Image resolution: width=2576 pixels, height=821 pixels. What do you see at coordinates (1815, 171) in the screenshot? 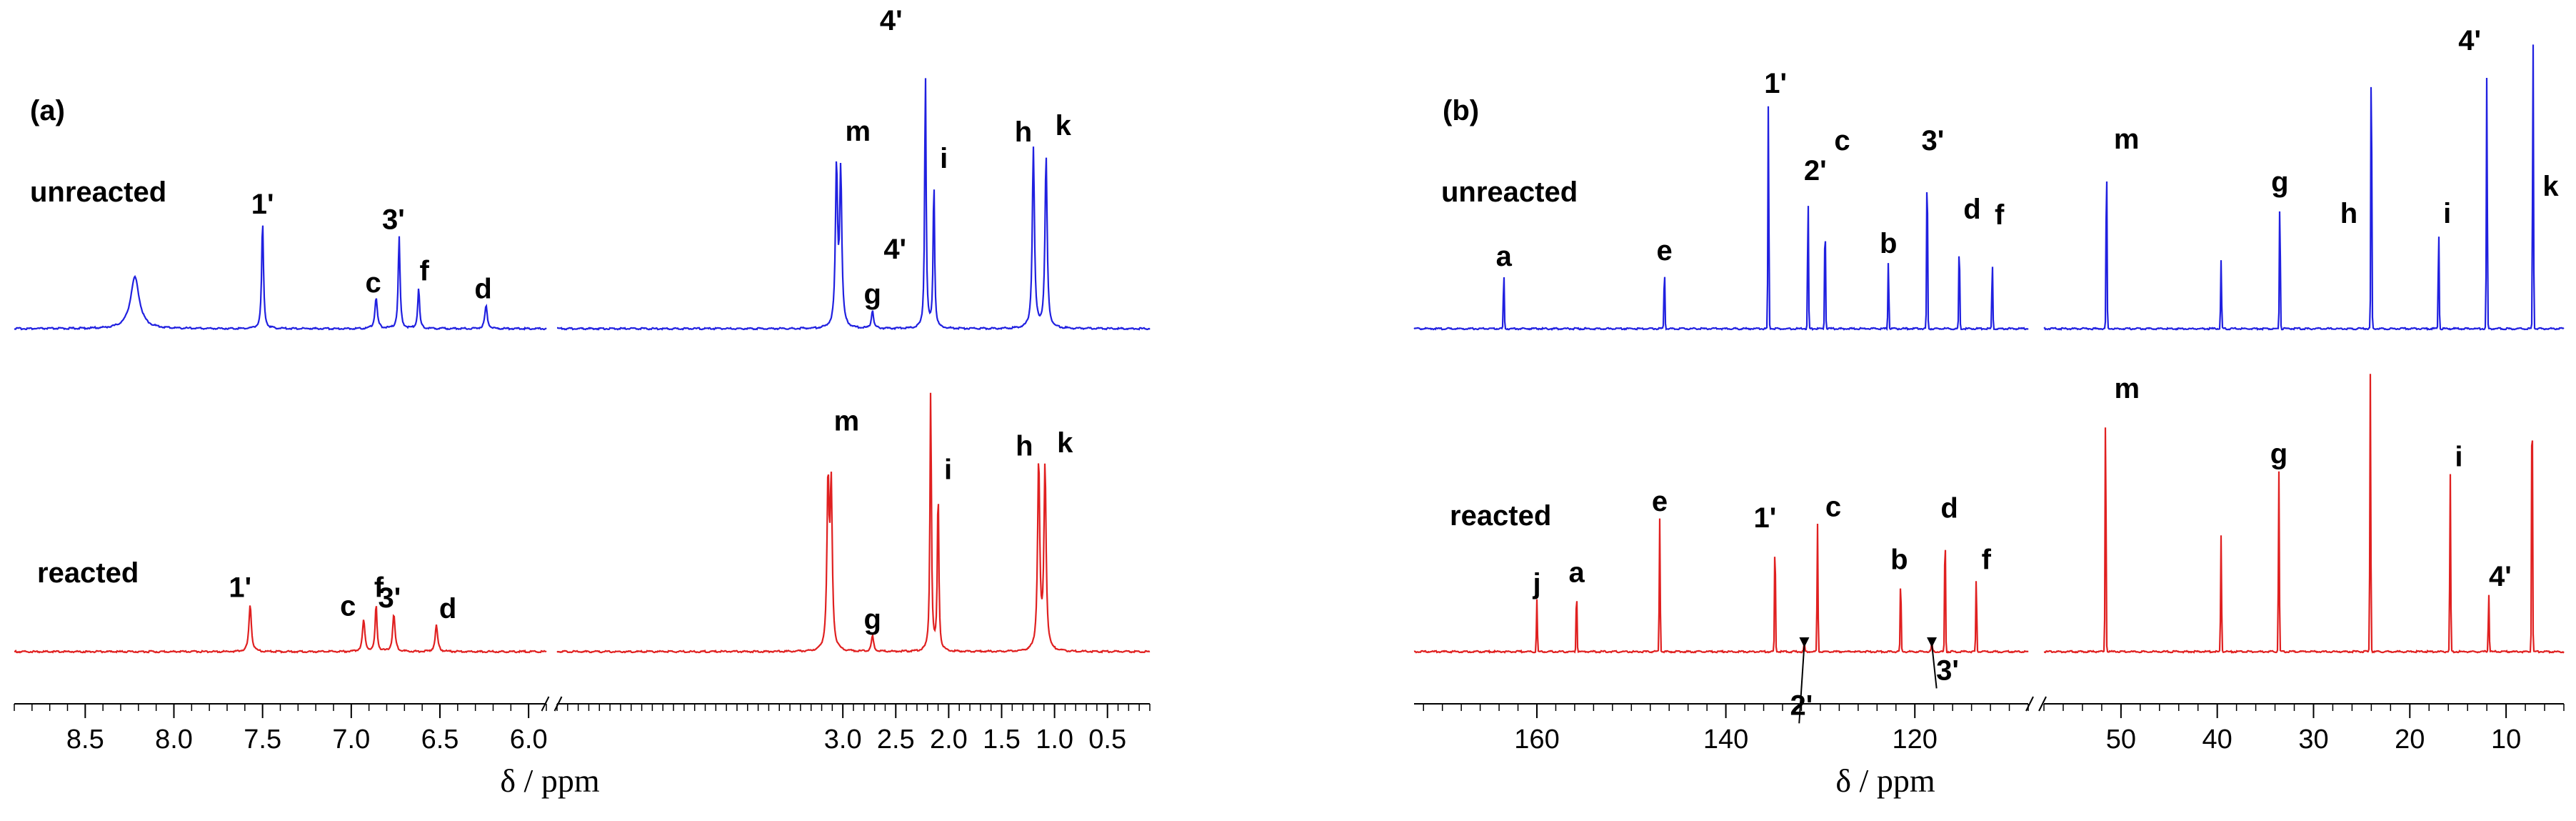
I see `panel-b-peak-label: 2'` at bounding box center [1815, 171].